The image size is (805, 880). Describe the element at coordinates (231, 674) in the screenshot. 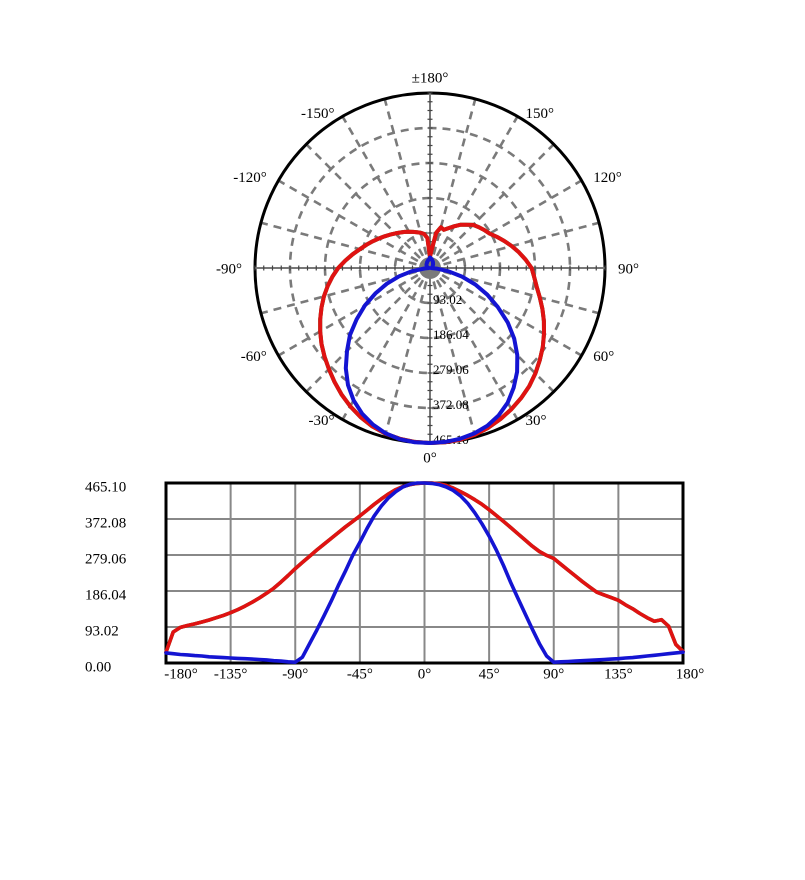

I see `x-axis-label: -135°` at that location.